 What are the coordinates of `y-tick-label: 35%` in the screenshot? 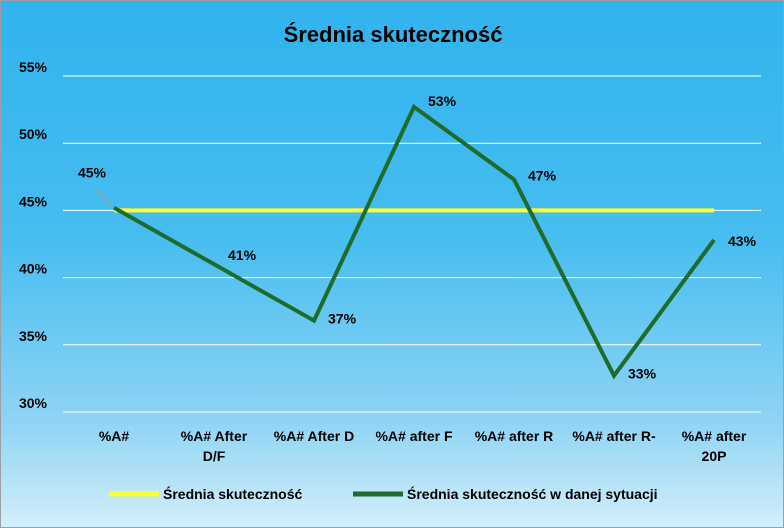 It's located at (33, 336).